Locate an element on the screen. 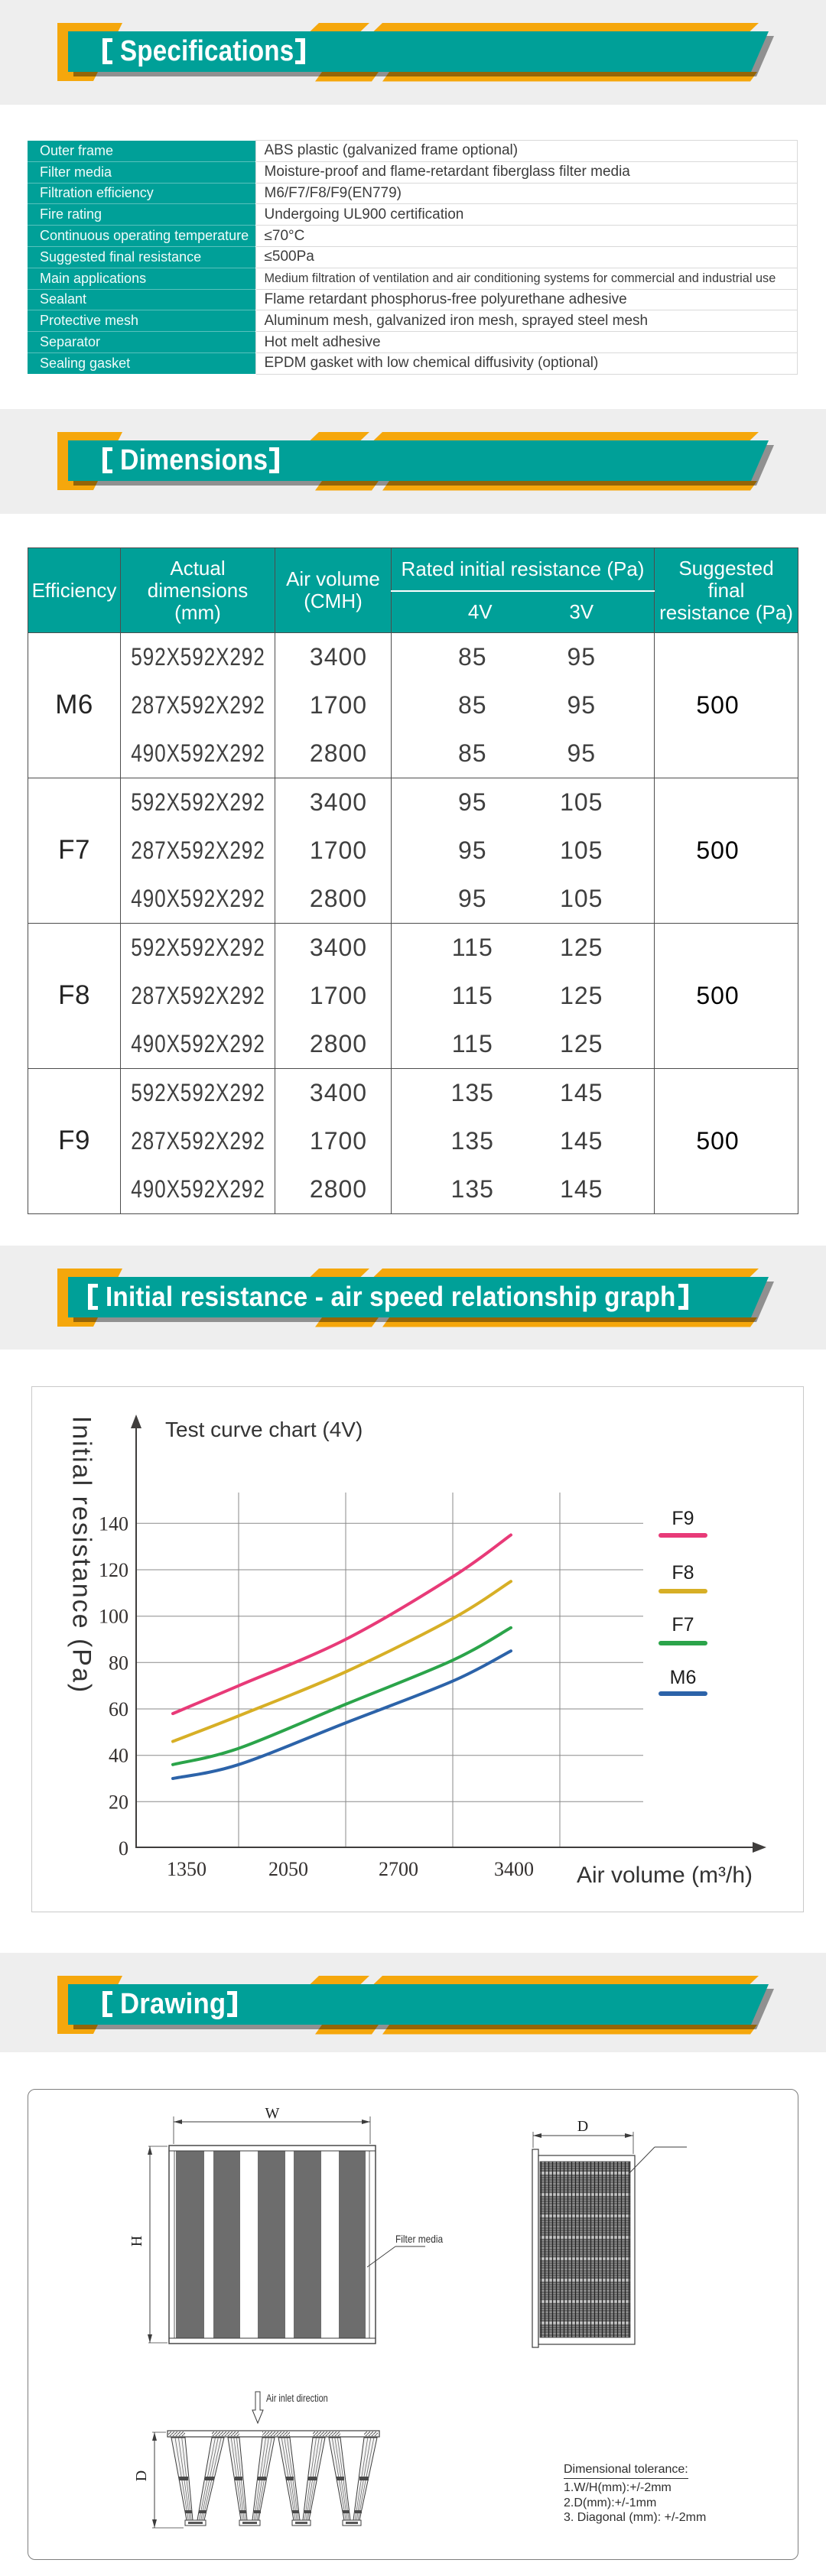 This screenshot has width=826, height=2576. svg-text: 3400 is located at coordinates (514, 1869).